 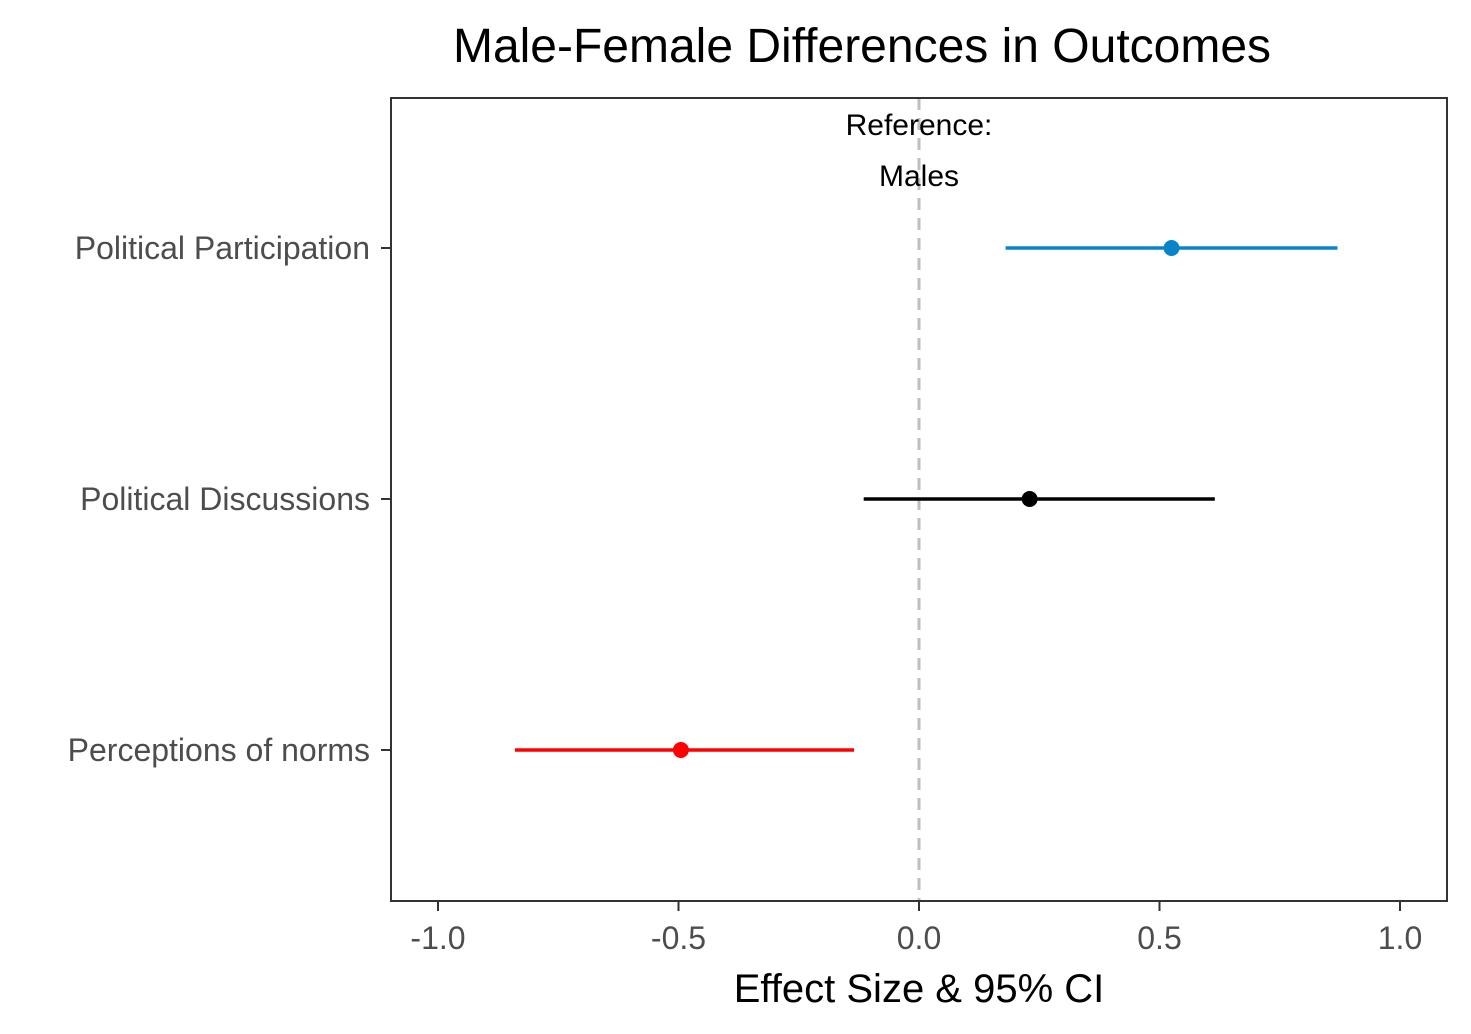 What do you see at coordinates (678, 938) in the screenshot?
I see `x-tick-label: -0.5` at bounding box center [678, 938].